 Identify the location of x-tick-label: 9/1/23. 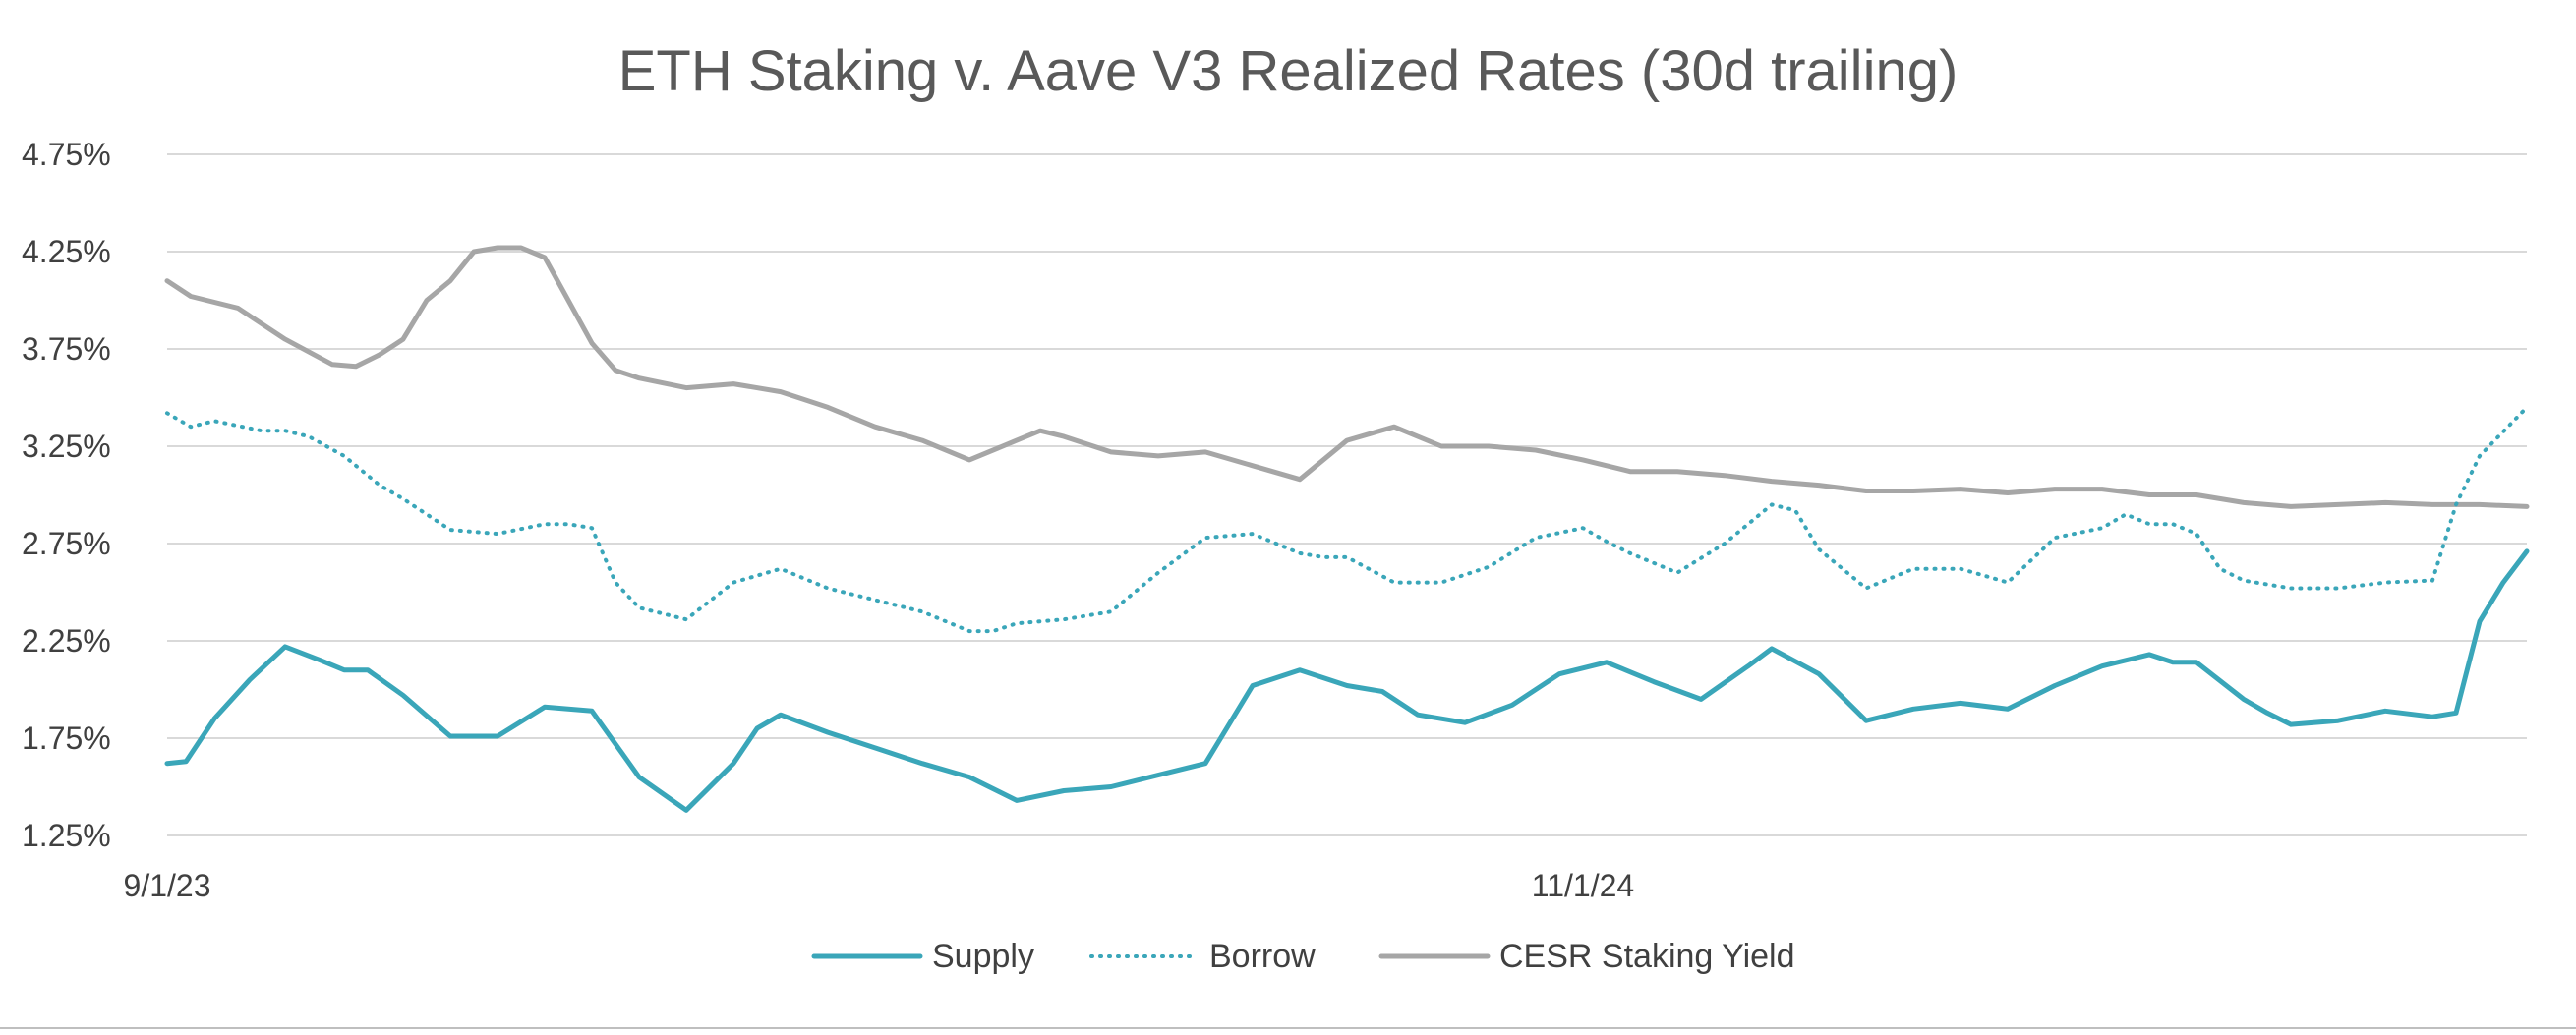
(167, 885).